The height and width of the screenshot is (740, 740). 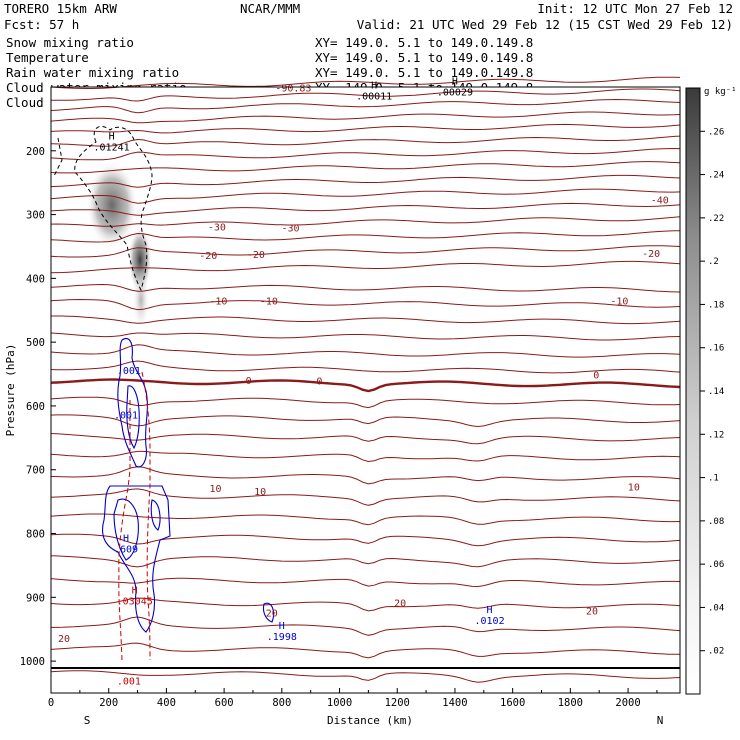 What do you see at coordinates (713, 479) in the screenshot?
I see `colorbar-tick-label: .1` at bounding box center [713, 479].